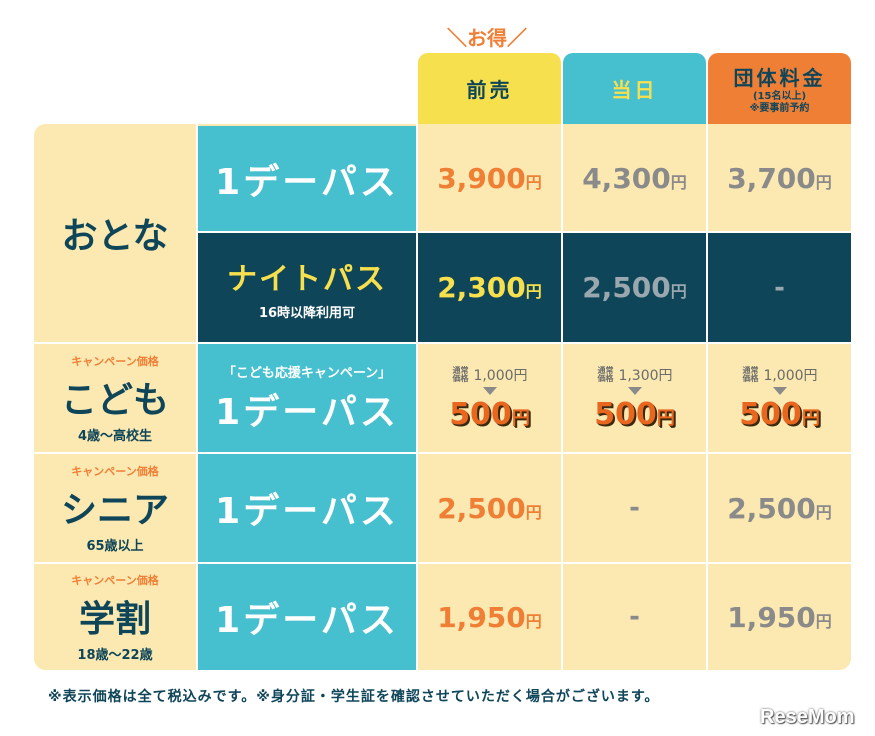  What do you see at coordinates (487, 38) in the screenshot?
I see `otoku-label: ＼お得／` at bounding box center [487, 38].